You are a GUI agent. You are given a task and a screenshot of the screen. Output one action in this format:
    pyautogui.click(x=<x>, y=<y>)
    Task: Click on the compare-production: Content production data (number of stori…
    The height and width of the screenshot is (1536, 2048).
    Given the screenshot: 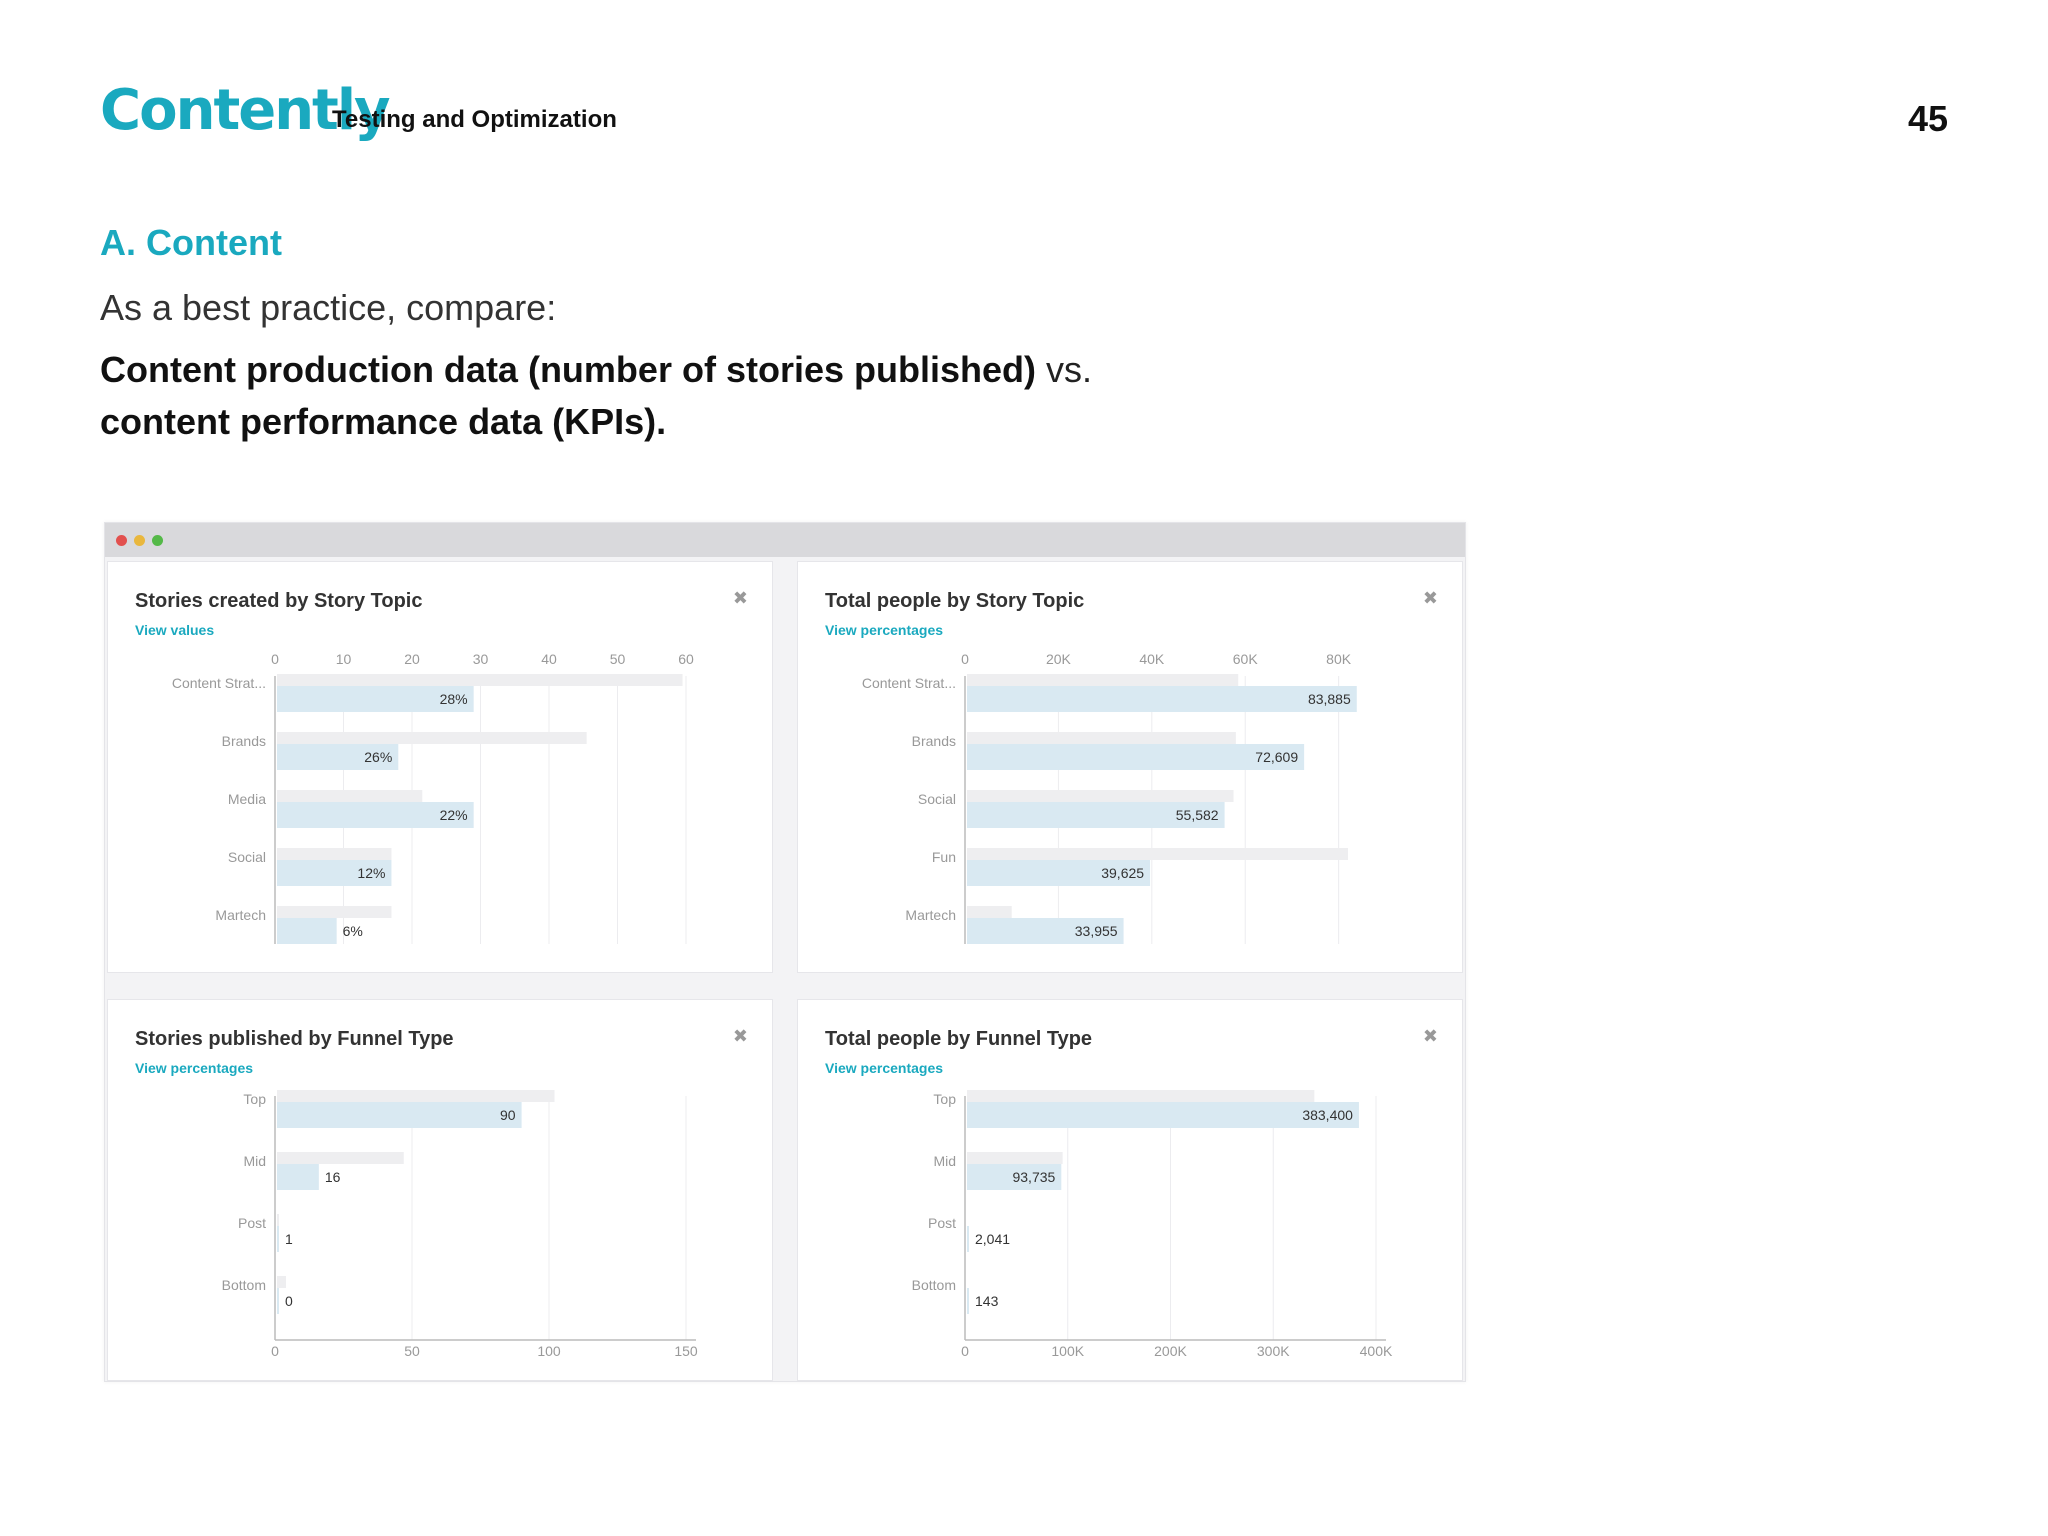 What is the action you would take?
    pyautogui.click(x=568, y=369)
    